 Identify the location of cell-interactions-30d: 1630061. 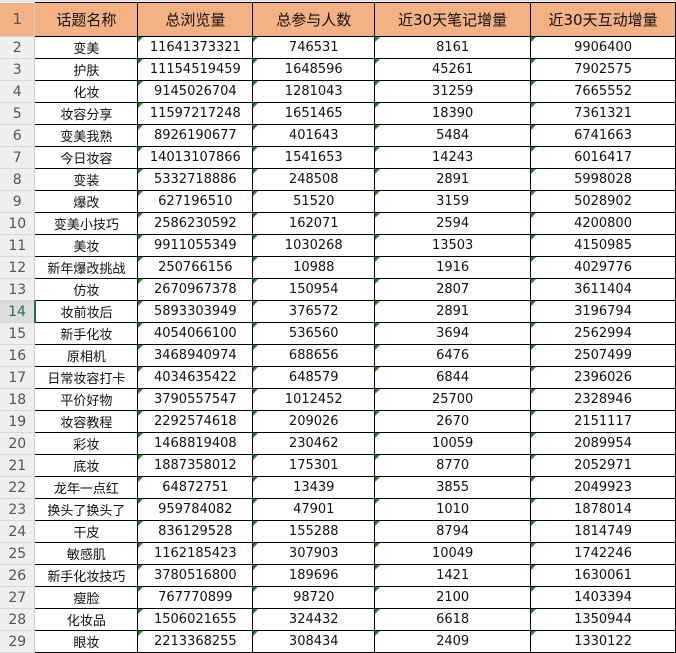
(603, 575).